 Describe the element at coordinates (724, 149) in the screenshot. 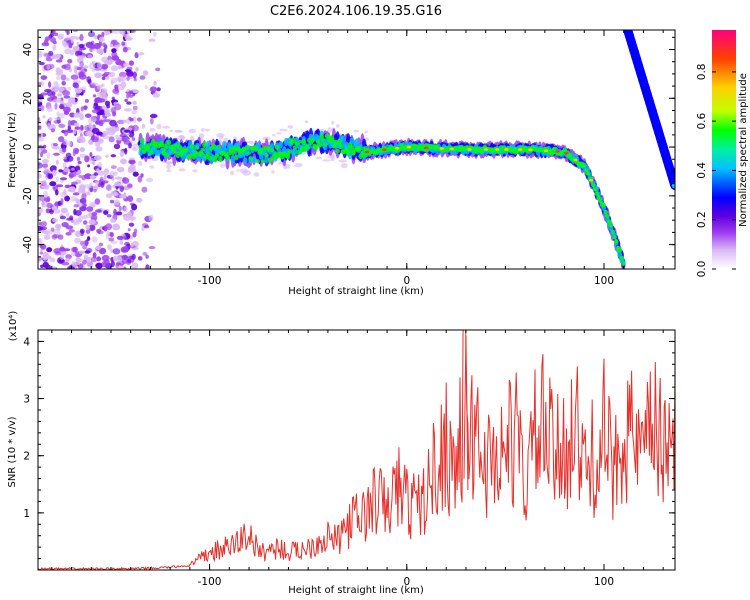

I see `colorbar-gradient` at that location.